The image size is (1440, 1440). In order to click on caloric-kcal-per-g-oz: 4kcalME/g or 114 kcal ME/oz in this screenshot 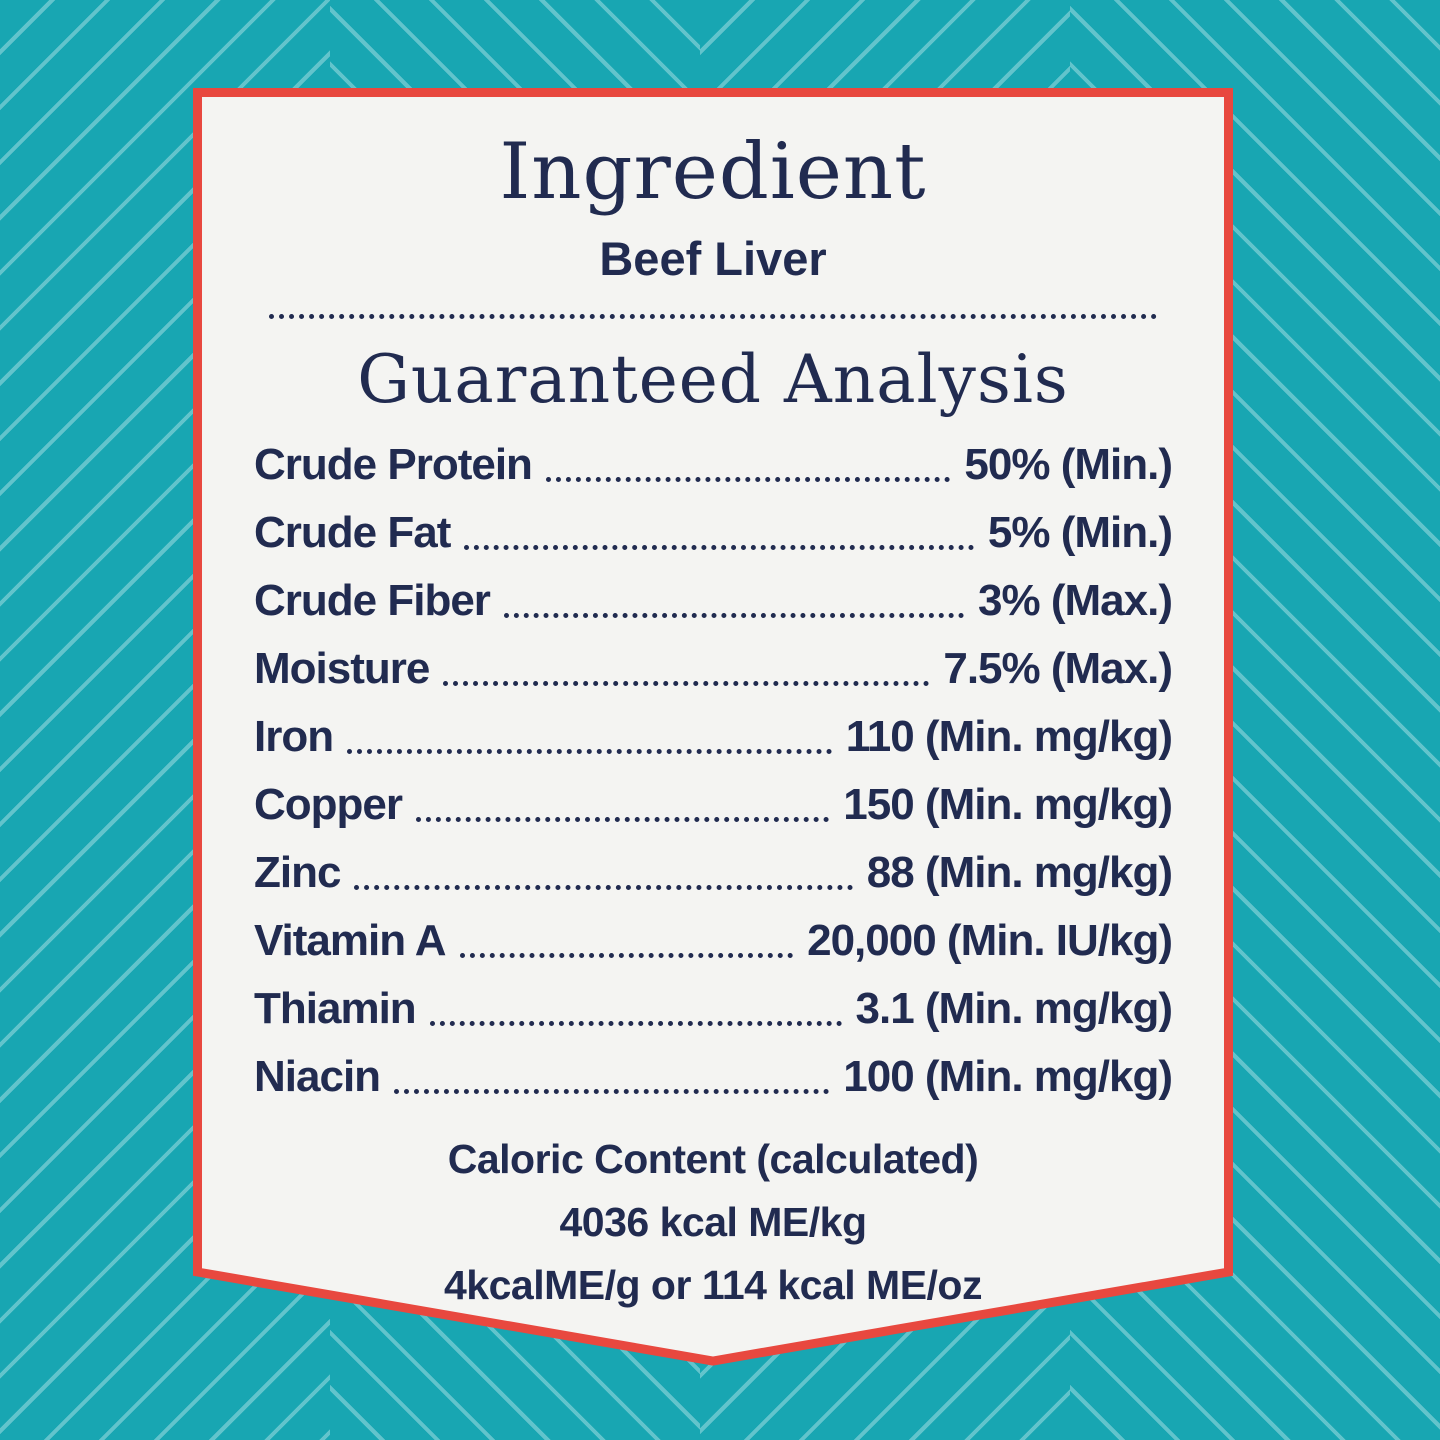, I will do `click(713, 1285)`.